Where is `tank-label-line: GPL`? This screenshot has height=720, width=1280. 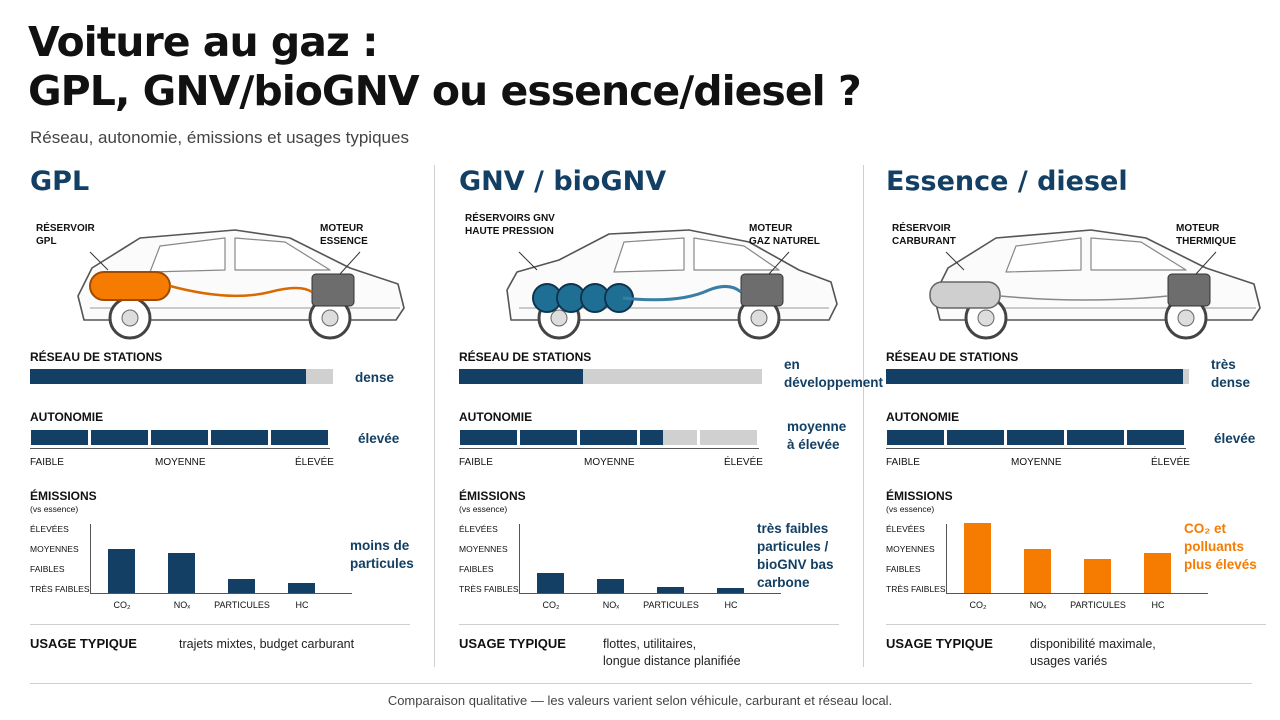
tank-label-line: GPL is located at coordinates (46, 241).